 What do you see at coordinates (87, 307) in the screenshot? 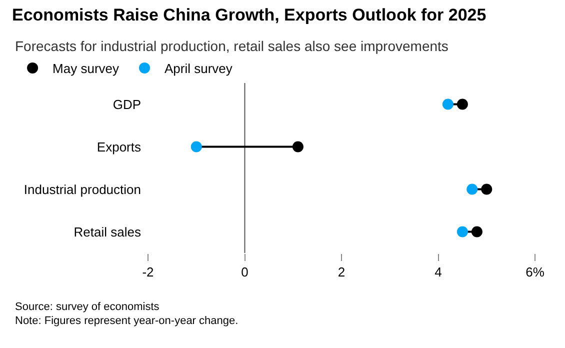
I see `source-note: Source: survey of economists` at bounding box center [87, 307].